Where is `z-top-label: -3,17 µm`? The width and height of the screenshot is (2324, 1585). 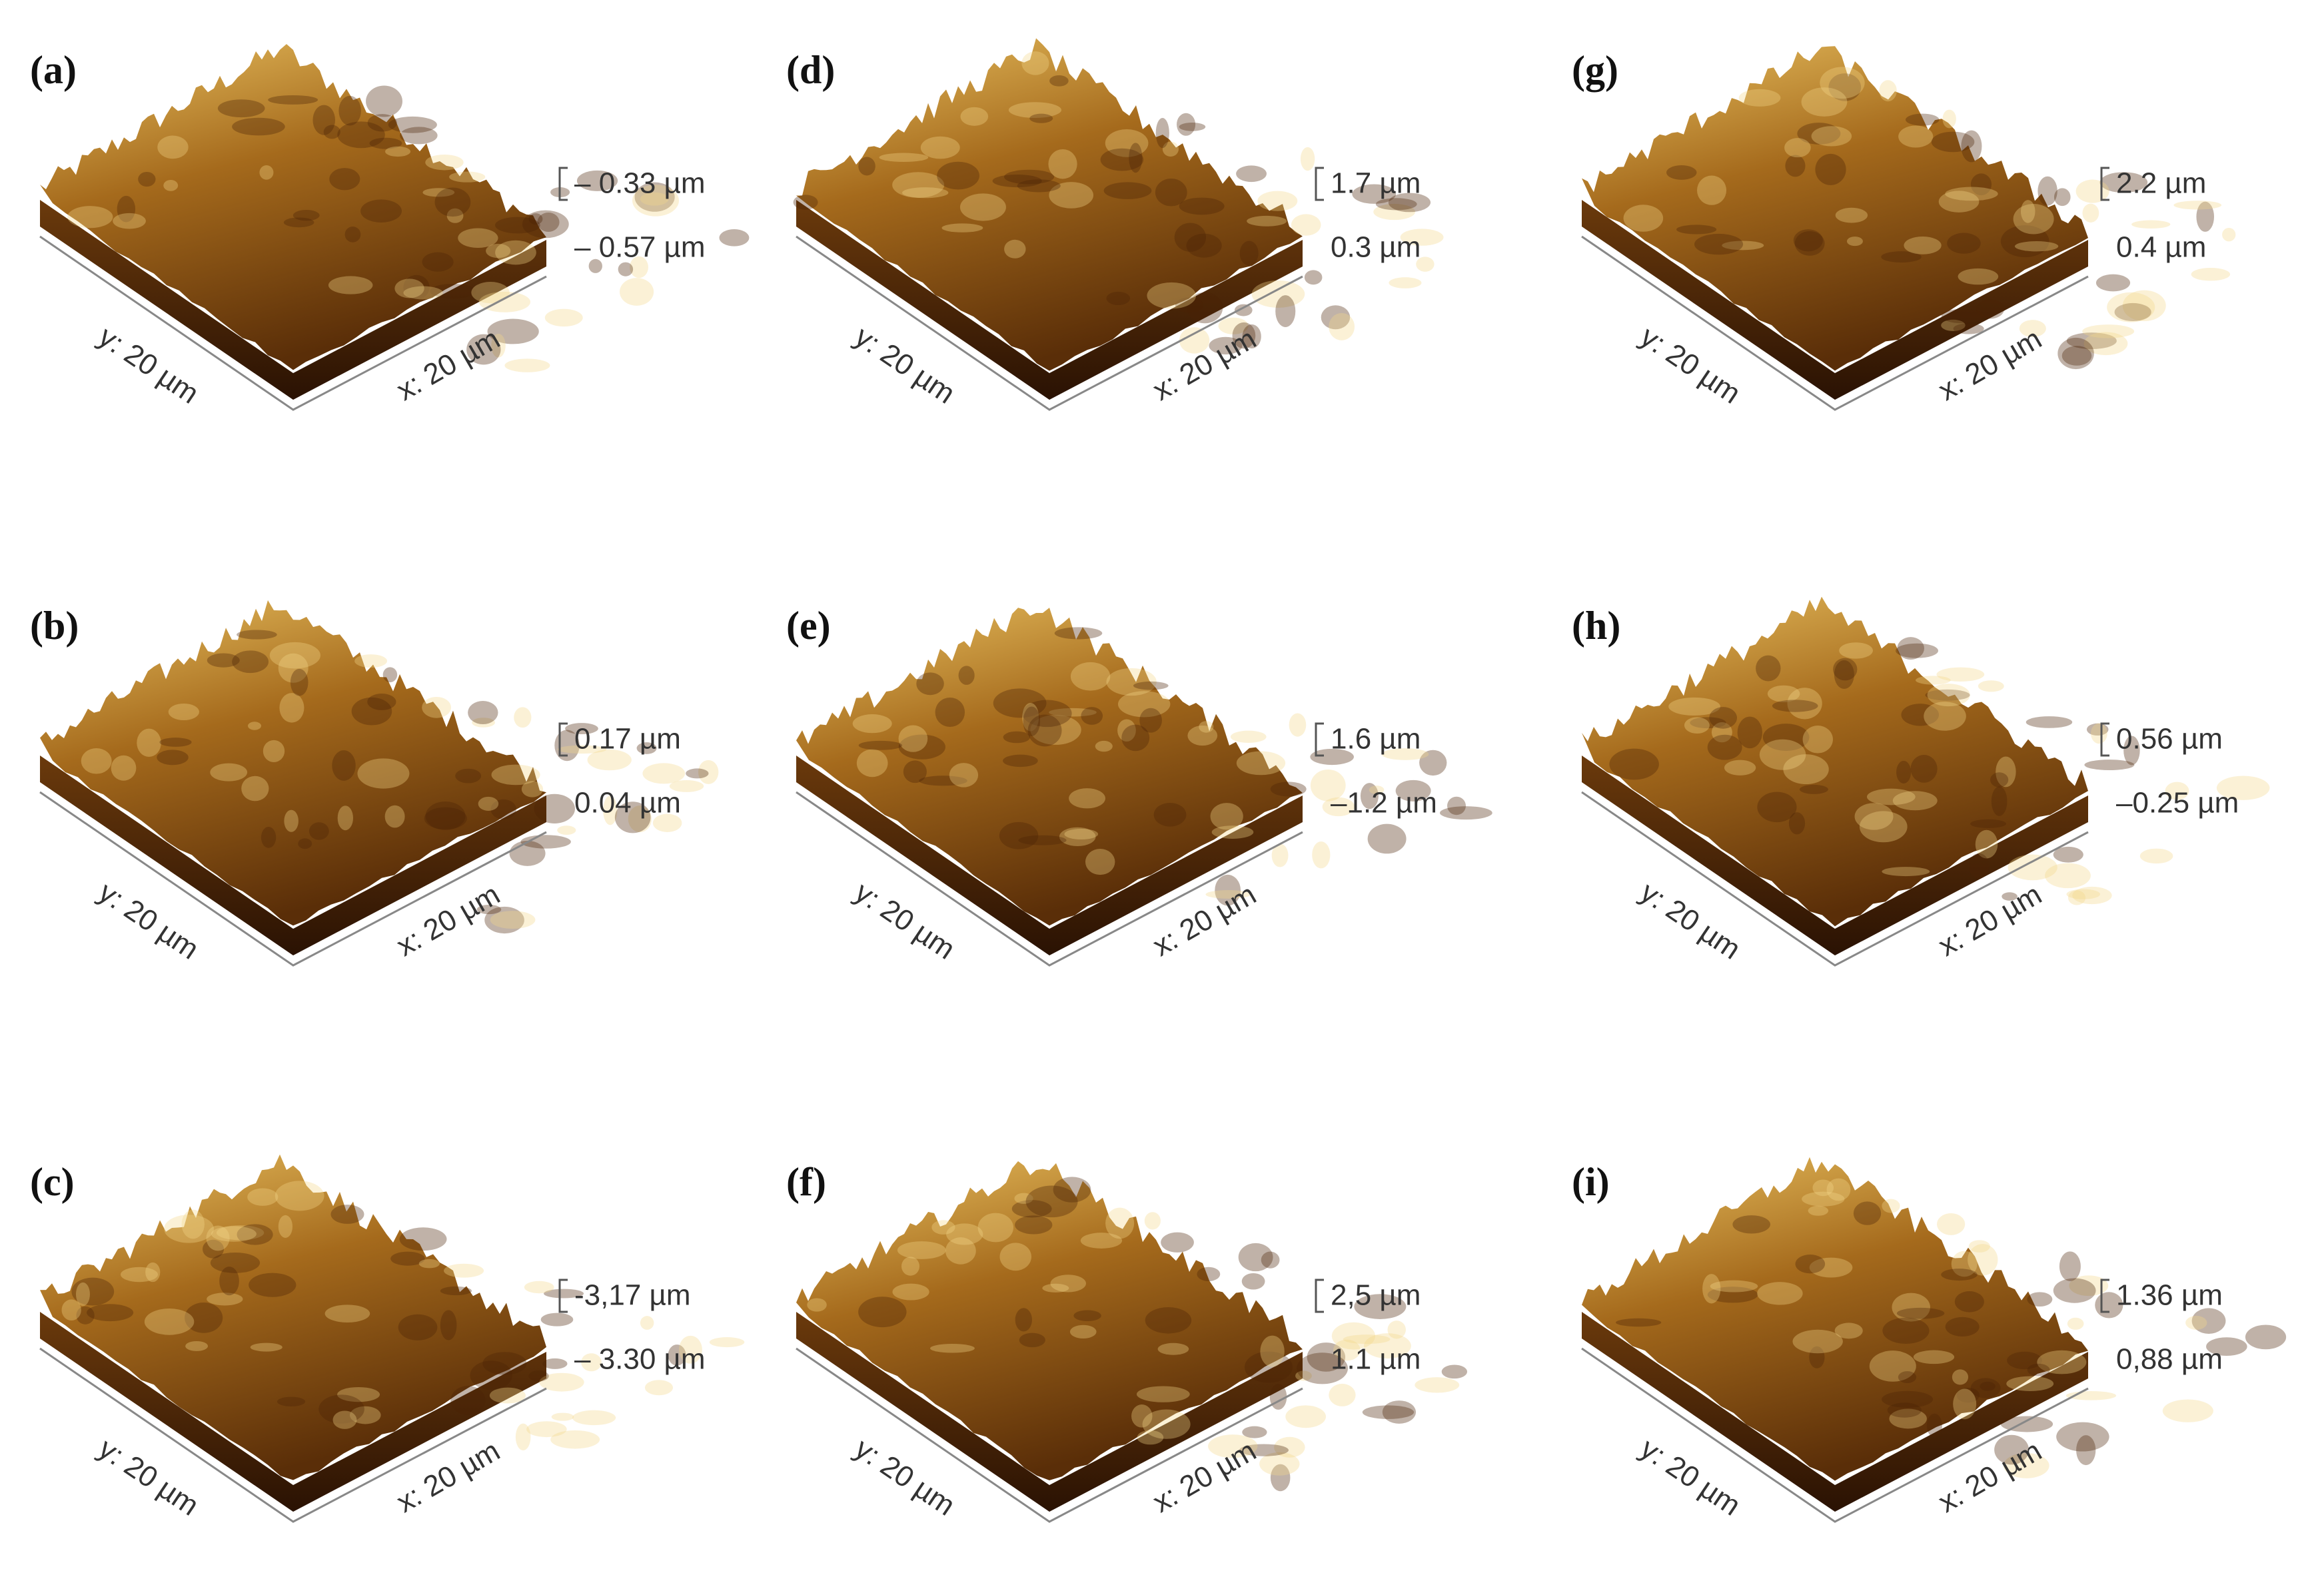
z-top-label: -3,17 µm is located at coordinates (632, 1295).